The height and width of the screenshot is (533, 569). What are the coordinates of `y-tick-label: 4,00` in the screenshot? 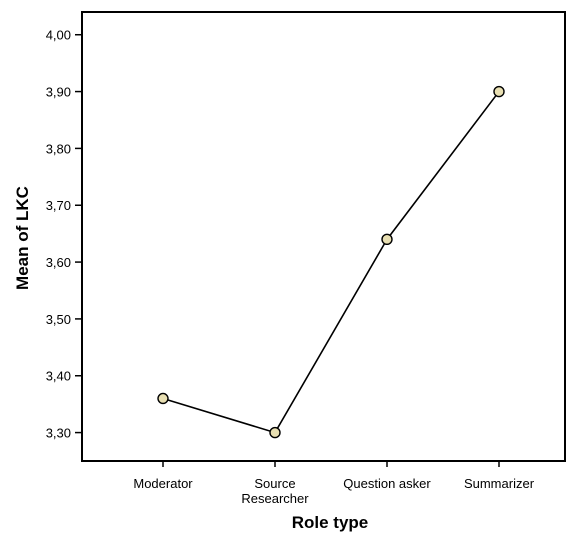 It's located at (58, 35).